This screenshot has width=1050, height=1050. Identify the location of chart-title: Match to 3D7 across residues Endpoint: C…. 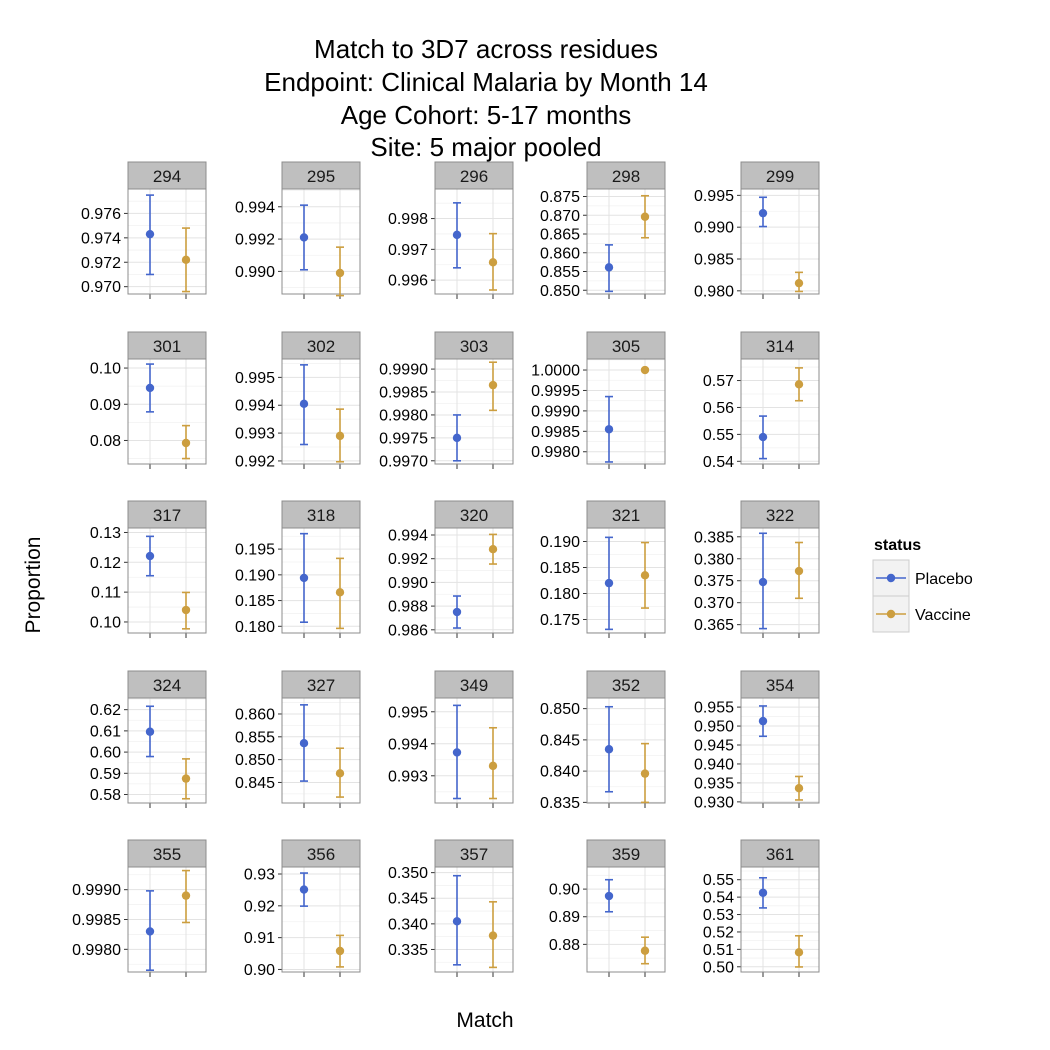
(486, 98).